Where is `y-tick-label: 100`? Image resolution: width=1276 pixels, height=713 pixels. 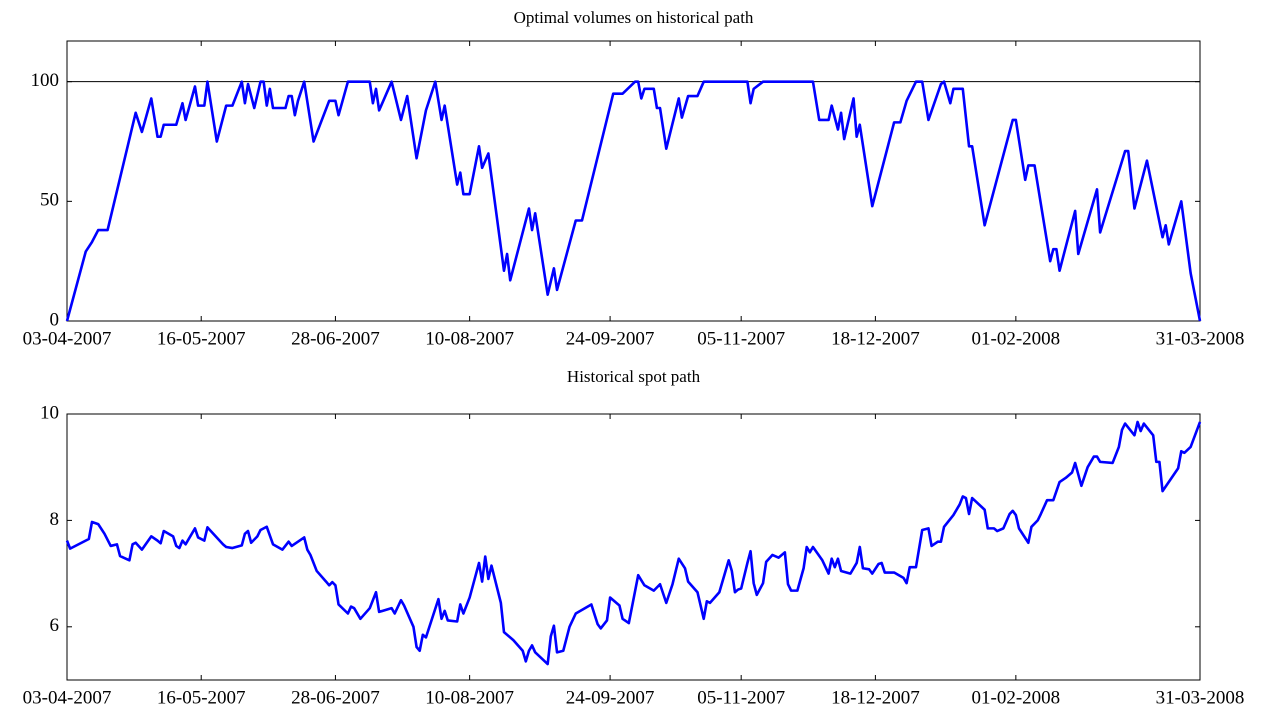 y-tick-label: 100 is located at coordinates (45, 80).